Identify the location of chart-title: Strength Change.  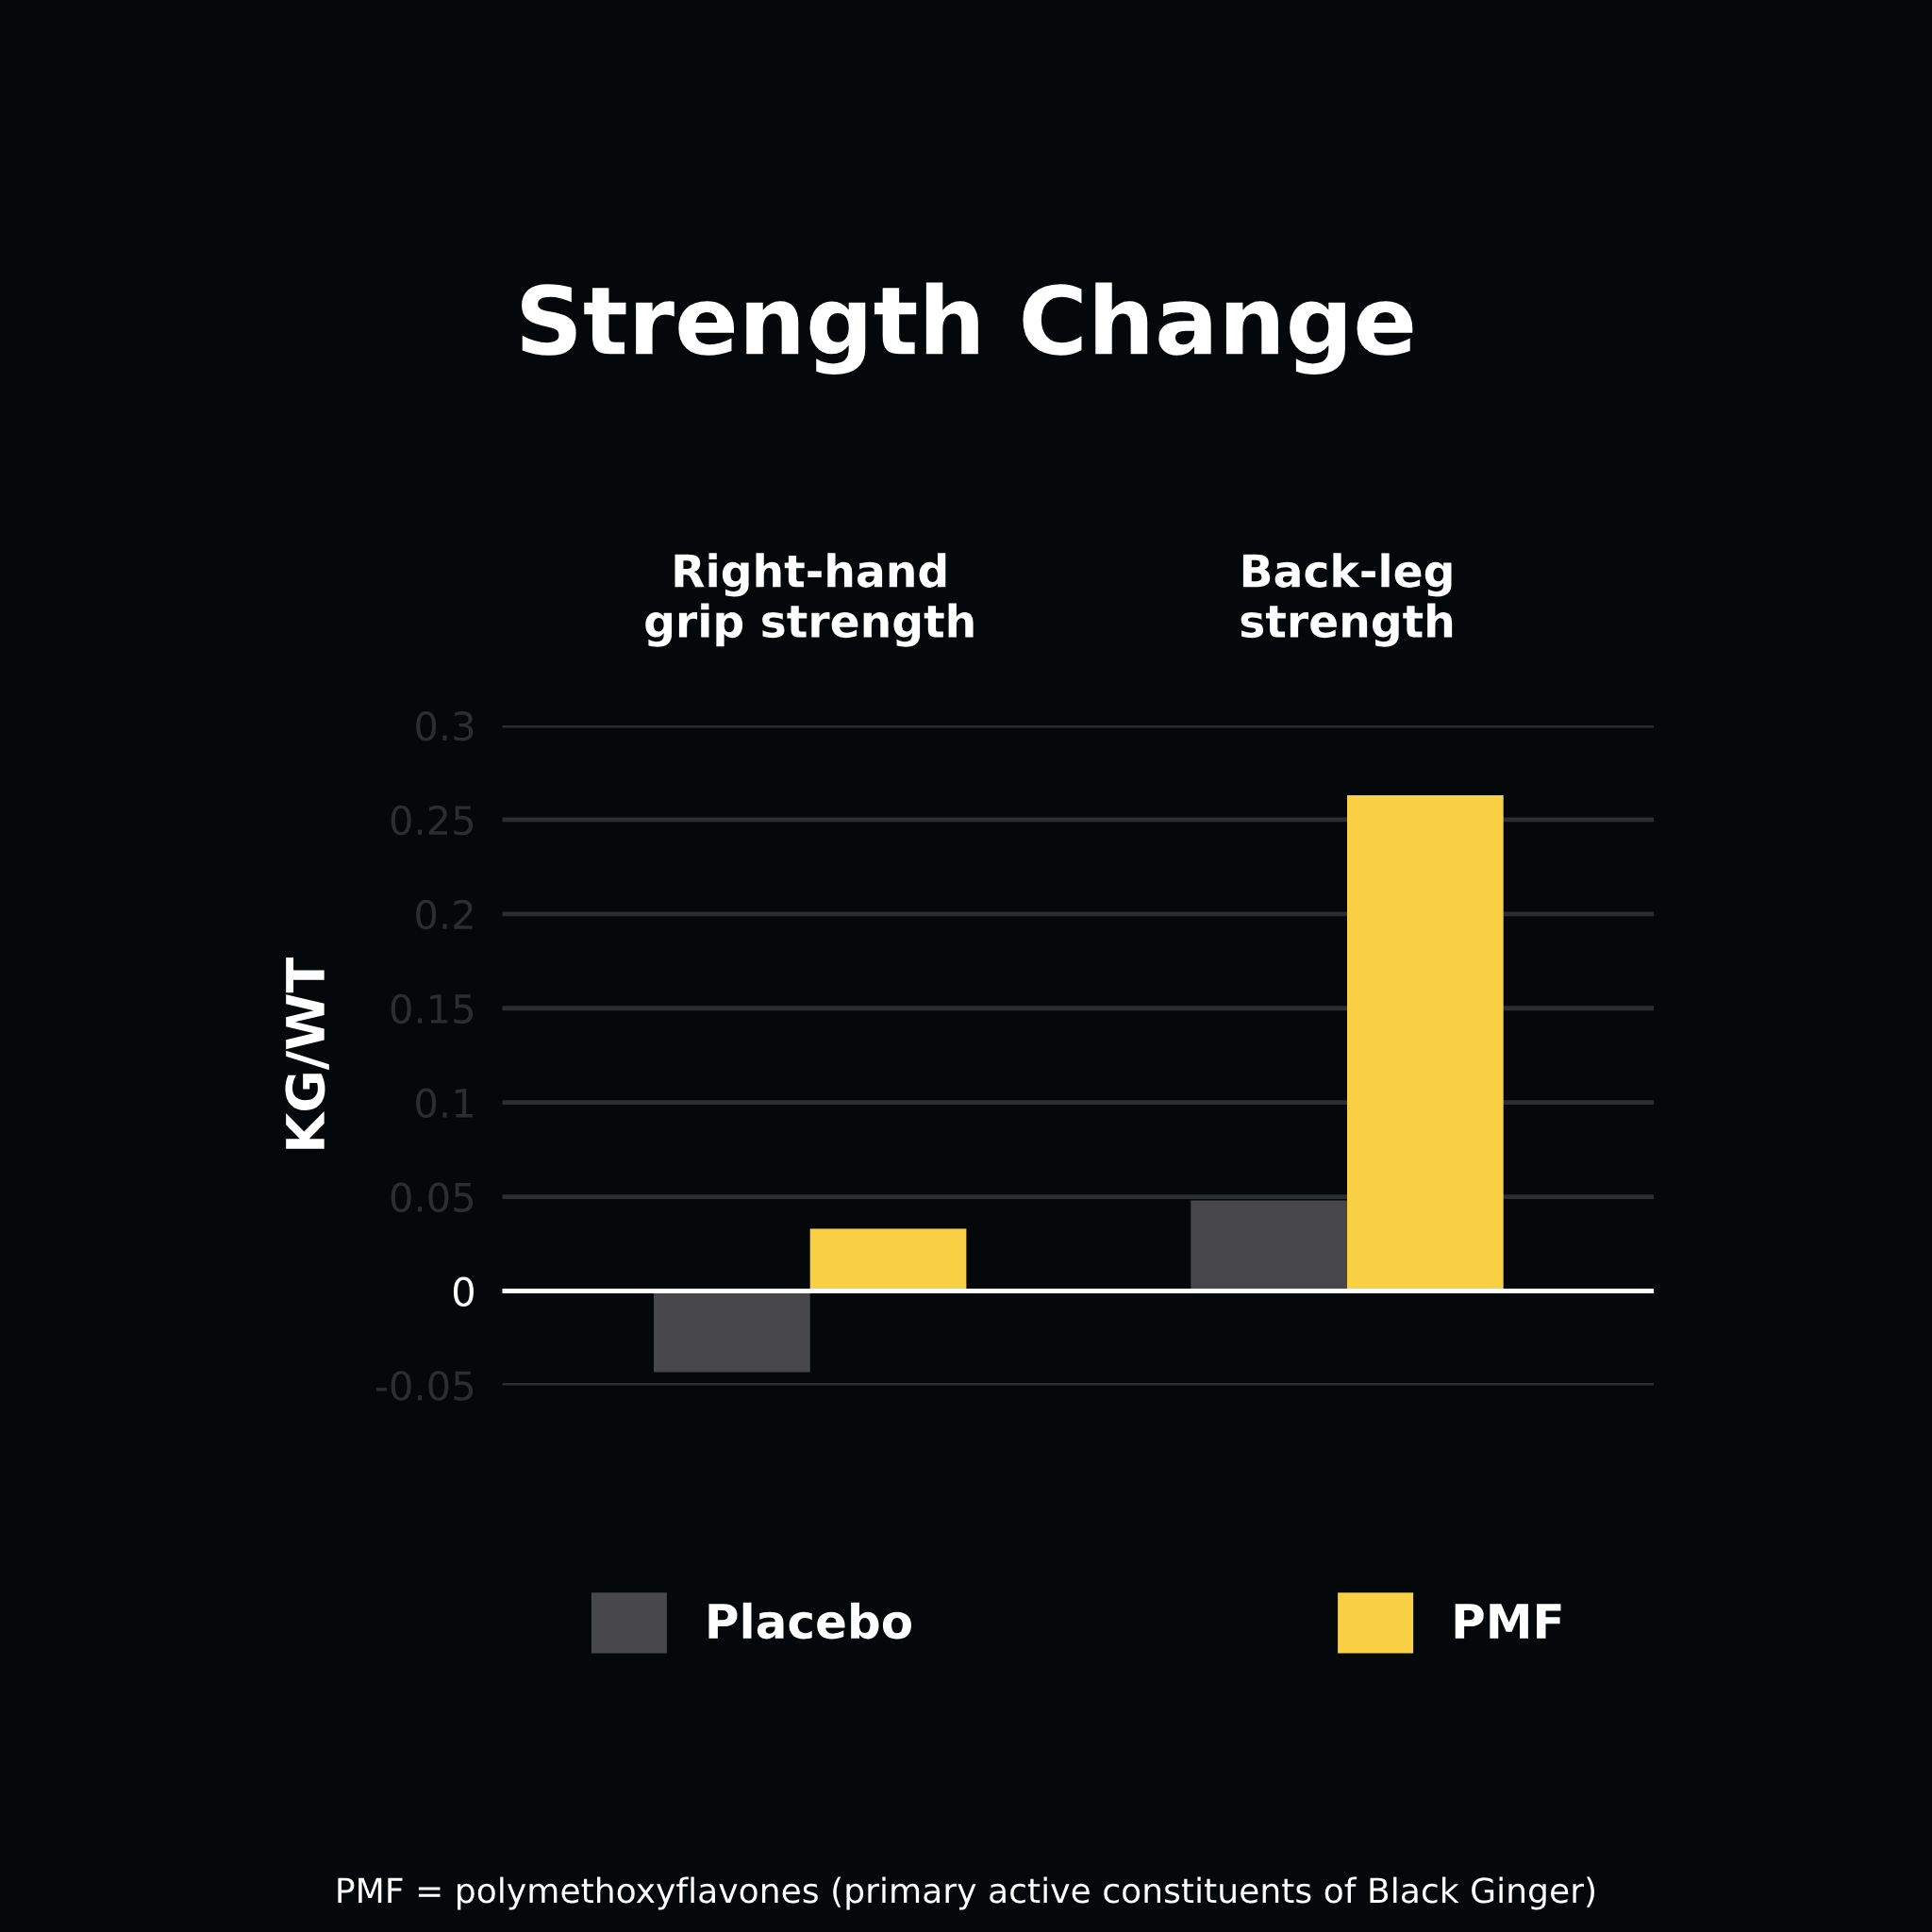
(967, 328).